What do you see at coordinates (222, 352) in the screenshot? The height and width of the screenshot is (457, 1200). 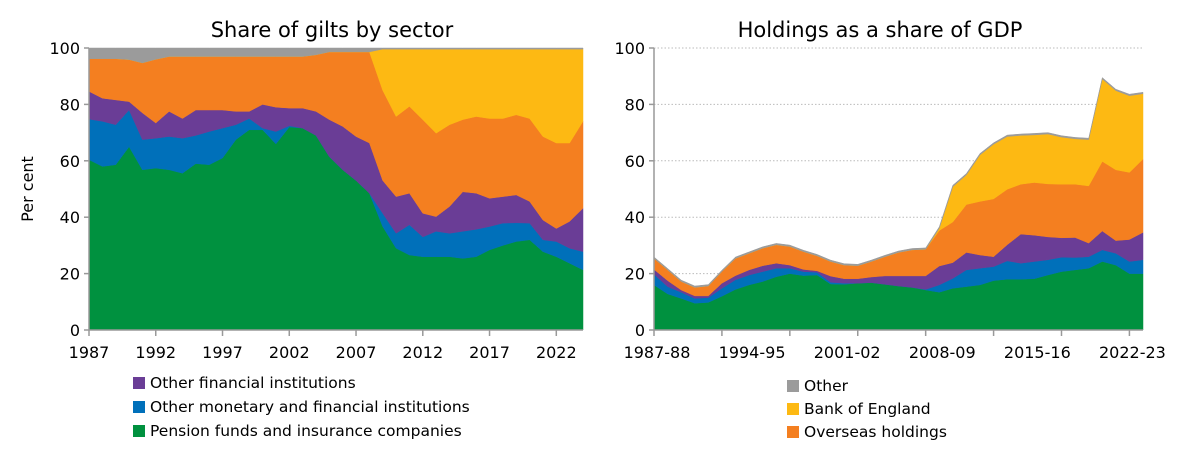 I see `x-tick-label: 1997` at bounding box center [222, 352].